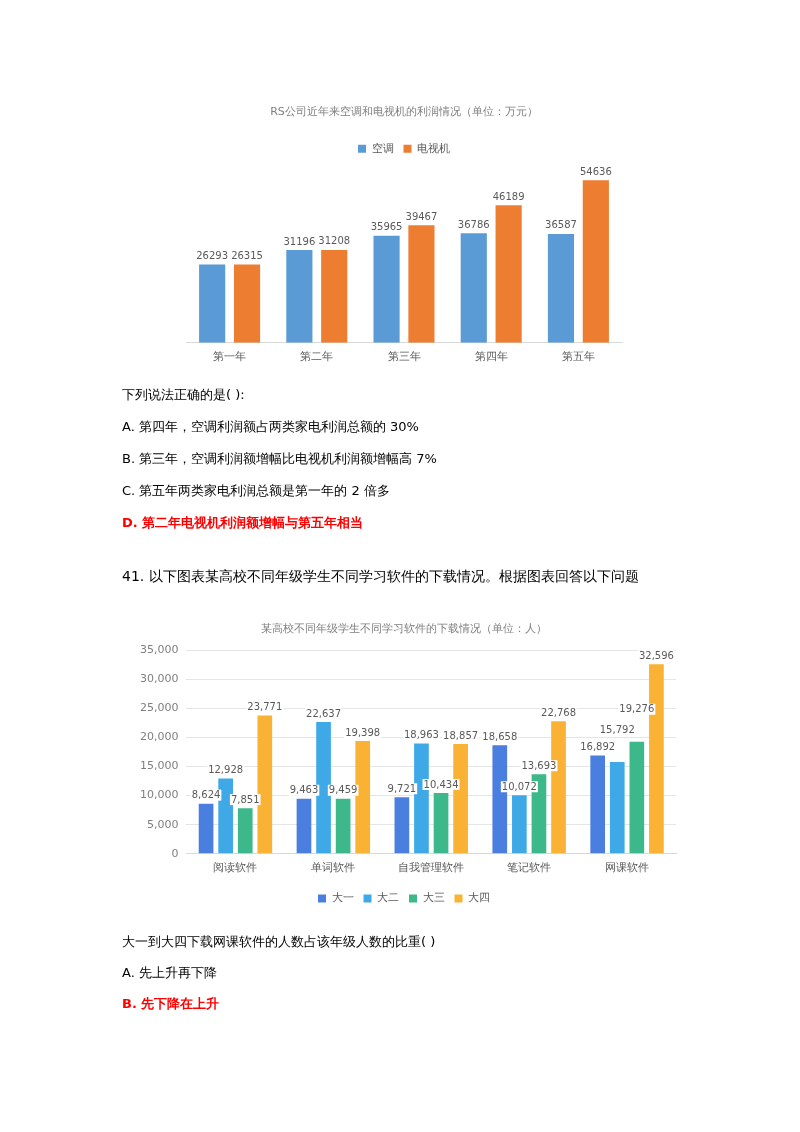 This screenshot has width=800, height=1132. I want to click on data-label: 15,792, so click(617, 729).